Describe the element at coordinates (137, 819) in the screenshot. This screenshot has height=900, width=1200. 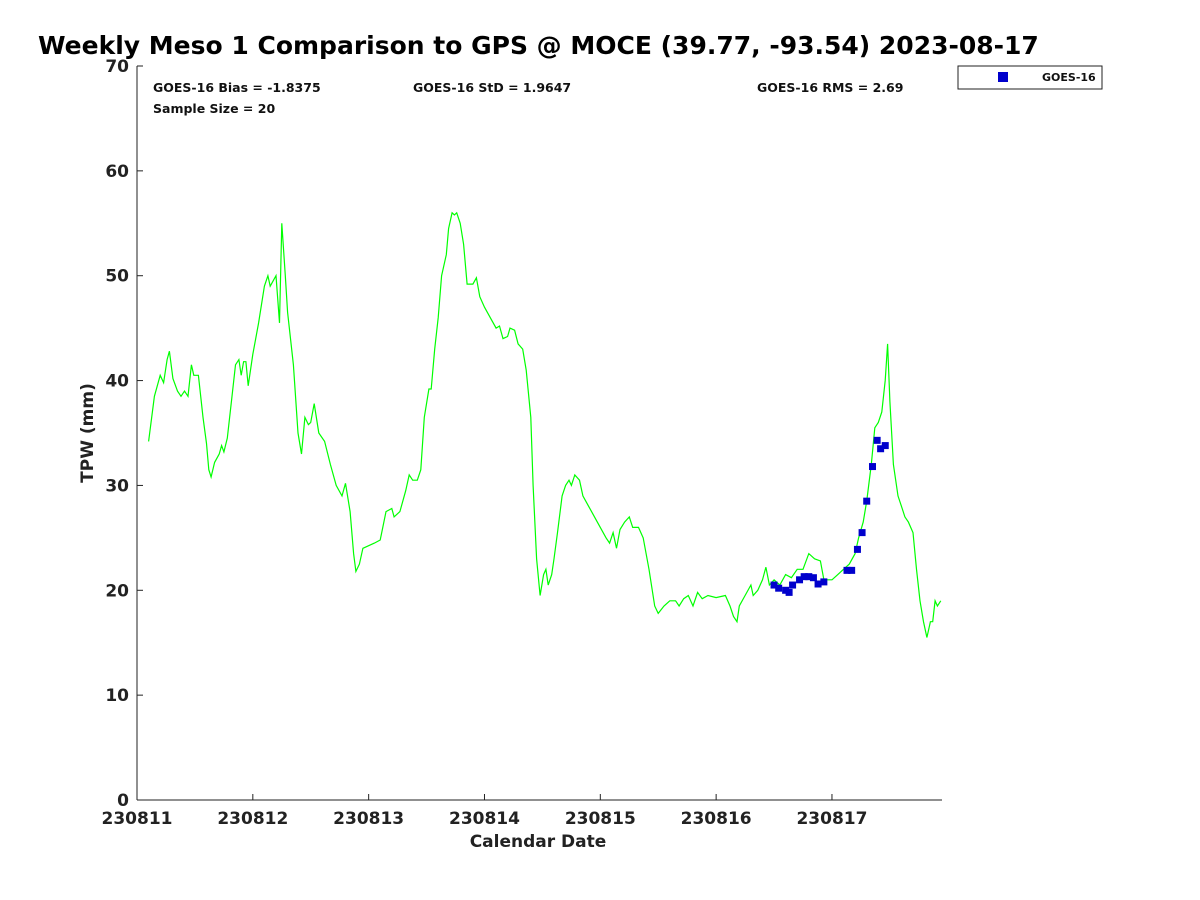
I see `x-tick-label: 230811` at that location.